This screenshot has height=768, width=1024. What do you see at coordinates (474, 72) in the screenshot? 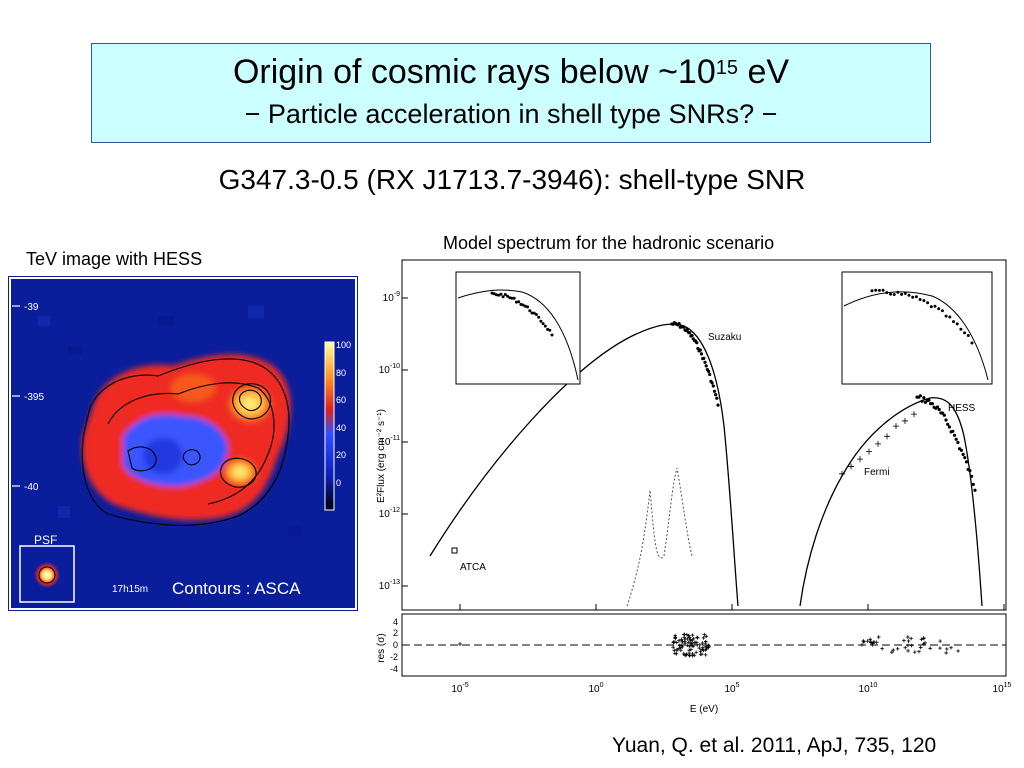
I see `title-main-text: Origin of cosmic rays below ~10` at bounding box center [474, 72].